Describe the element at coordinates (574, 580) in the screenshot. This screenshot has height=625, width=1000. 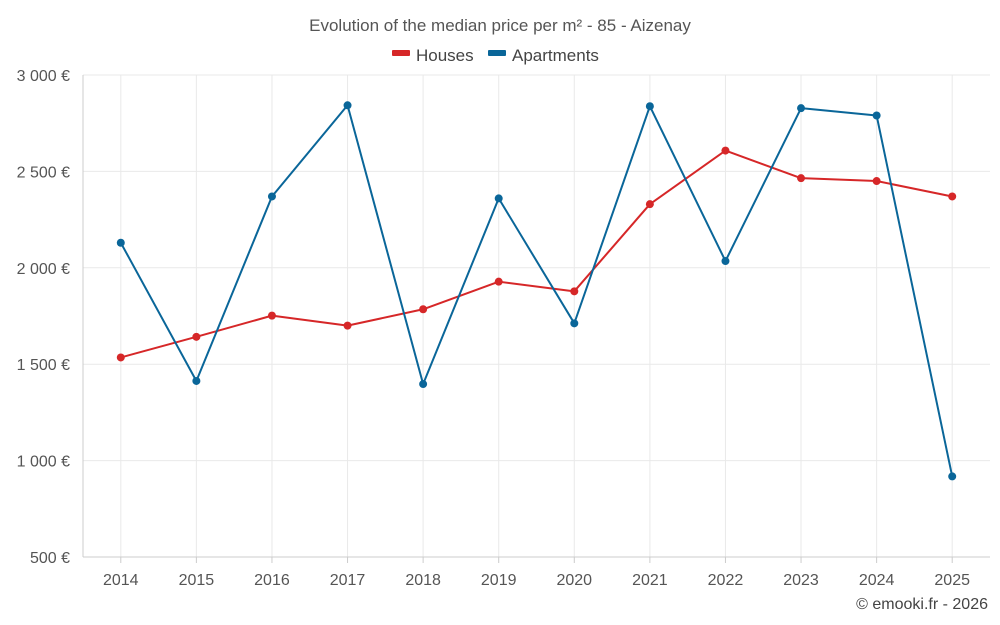
I see `x-tick-label: 2020` at that location.